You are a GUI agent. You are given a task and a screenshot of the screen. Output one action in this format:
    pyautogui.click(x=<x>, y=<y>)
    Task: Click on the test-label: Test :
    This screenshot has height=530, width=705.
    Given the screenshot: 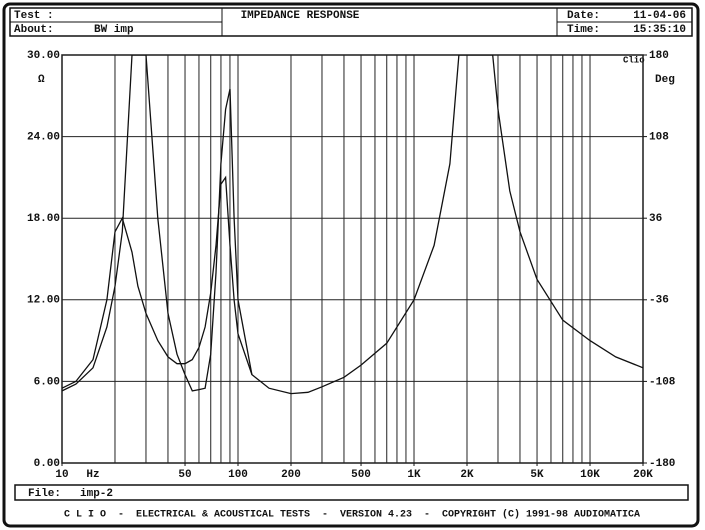 What is the action you would take?
    pyautogui.click(x=34, y=16)
    